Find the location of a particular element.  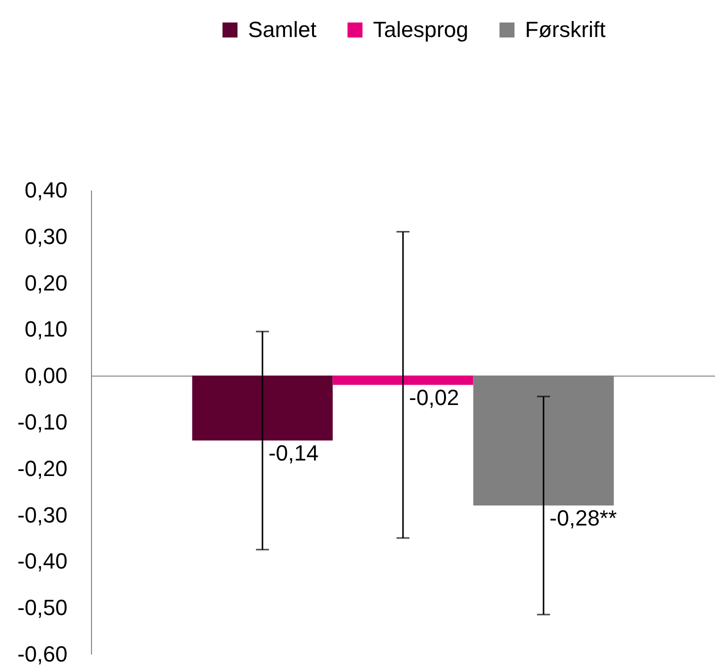

y-tick-label: 0,20 is located at coordinates (46, 283).